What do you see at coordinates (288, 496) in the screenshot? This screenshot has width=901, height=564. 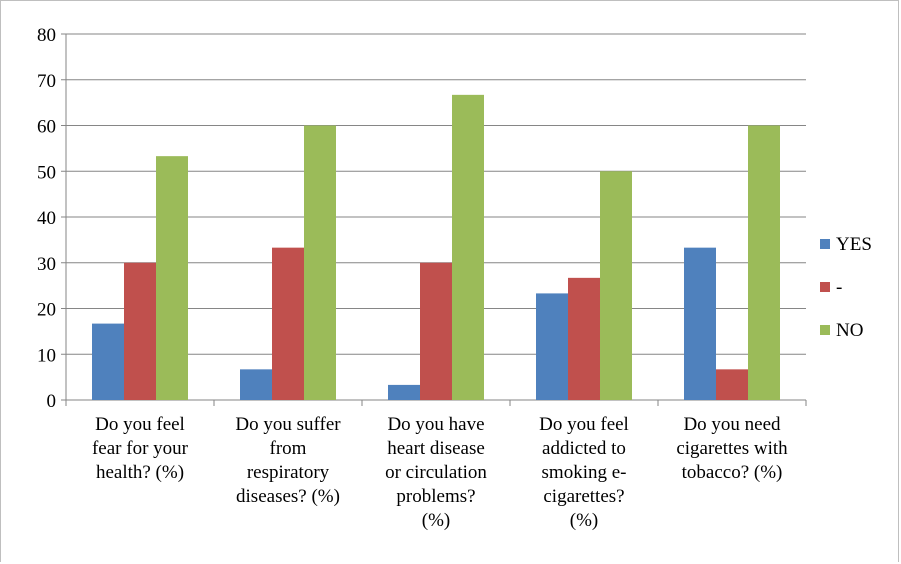 I see `x-tick-label-line: diseases? (%)` at bounding box center [288, 496].